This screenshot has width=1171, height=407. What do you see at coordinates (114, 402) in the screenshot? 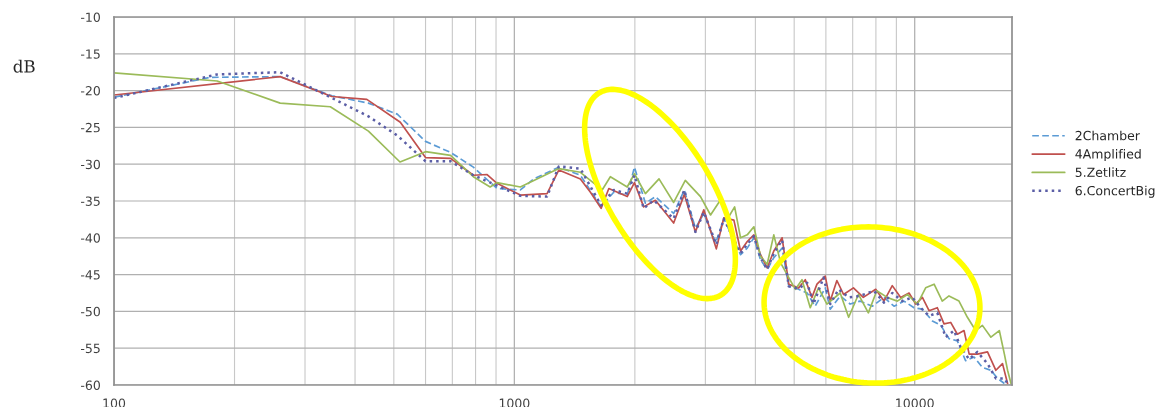
I see `x-tick-label: 100` at bounding box center [114, 402].